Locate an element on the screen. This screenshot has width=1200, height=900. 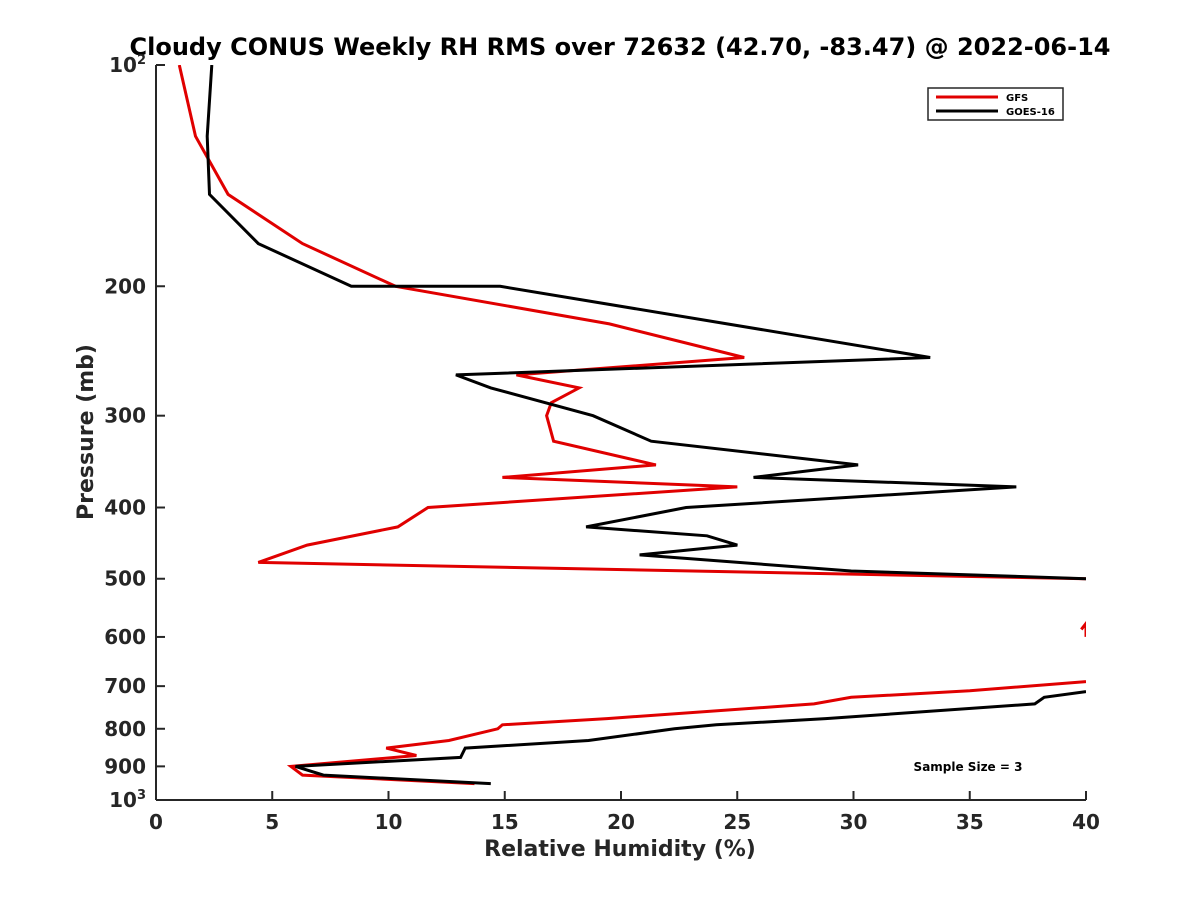
y-tick-label: 500 is located at coordinates (125, 579).